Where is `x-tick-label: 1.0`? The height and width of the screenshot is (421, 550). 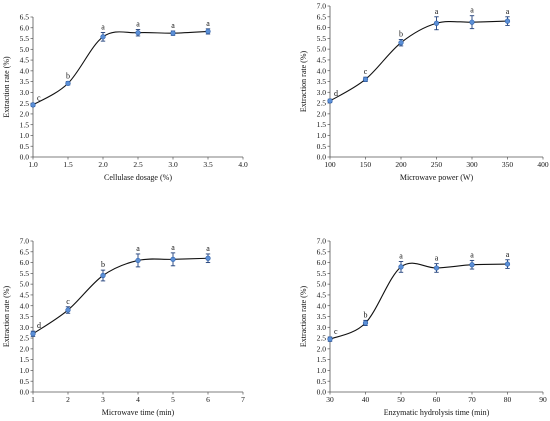 x-tick-label: 1.0 is located at coordinates (33, 164).